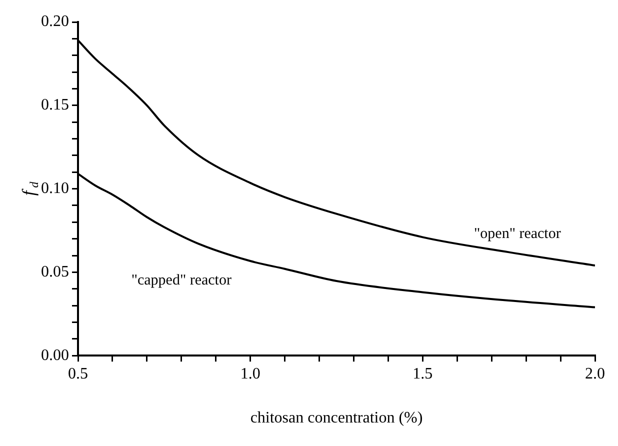 Image resolution: width=618 pixels, height=446 pixels. Describe the element at coordinates (55, 355) in the screenshot. I see `y-tick-label: 0.00` at that location.